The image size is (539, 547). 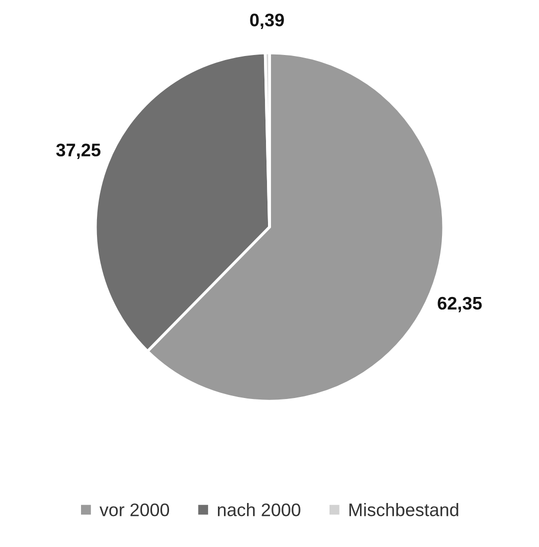 I want to click on data-label: 0,39, so click(x=267, y=21).